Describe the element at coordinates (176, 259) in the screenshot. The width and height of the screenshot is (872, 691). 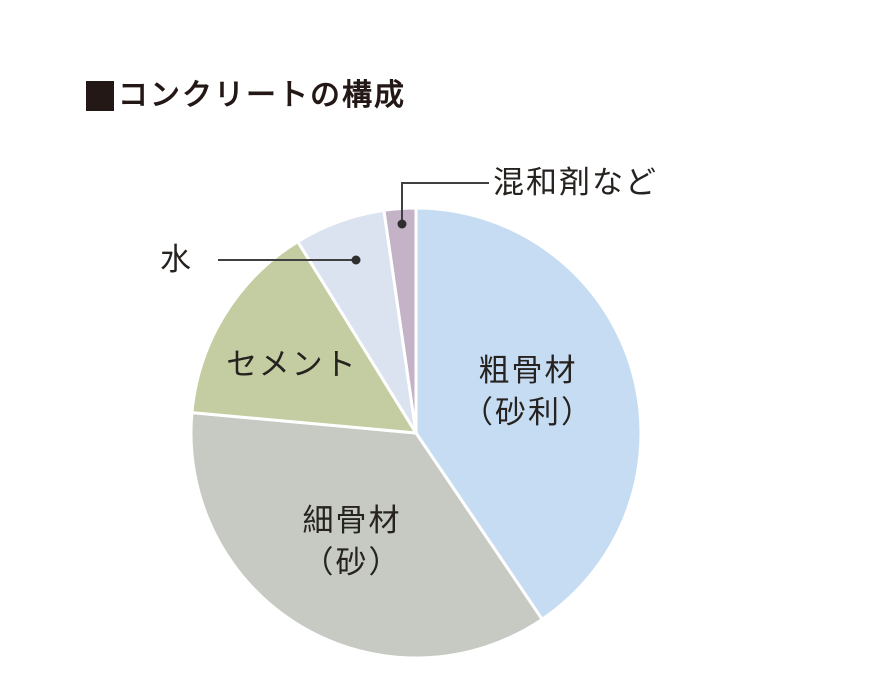
I see `slice-label-water: 水` at that location.